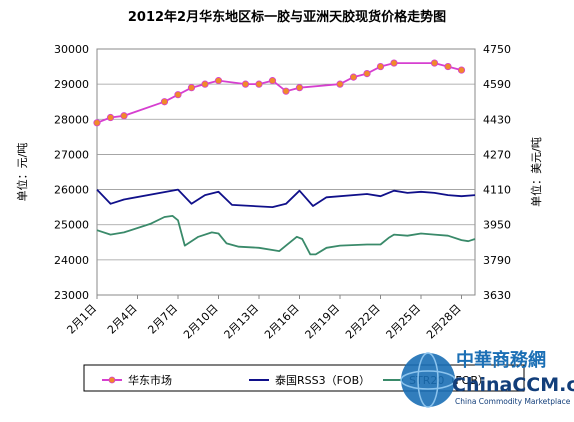 The height and width of the screenshot is (422, 574). Describe the element at coordinates (363, 322) in the screenshot. I see `x-tick-label: 2月22日` at that location.